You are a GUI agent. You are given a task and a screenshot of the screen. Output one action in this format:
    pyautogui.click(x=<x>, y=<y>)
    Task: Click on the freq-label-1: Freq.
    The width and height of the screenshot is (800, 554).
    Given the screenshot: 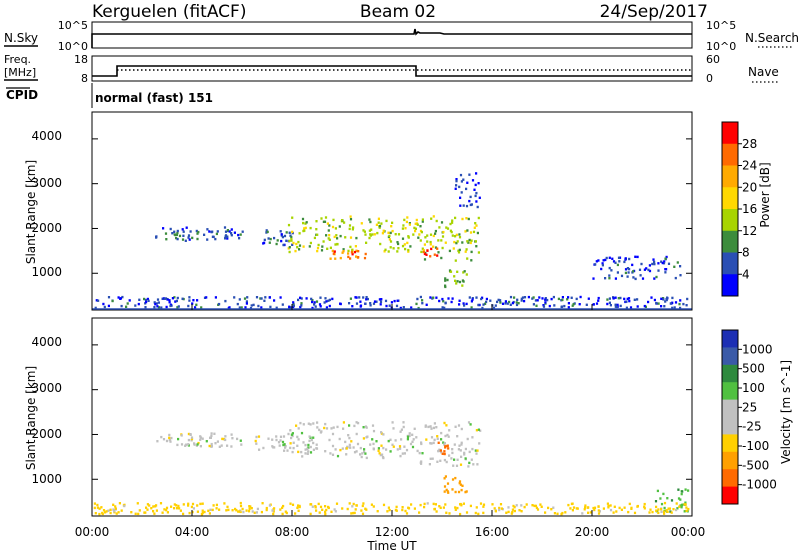 What is the action you would take?
    pyautogui.click(x=17, y=59)
    